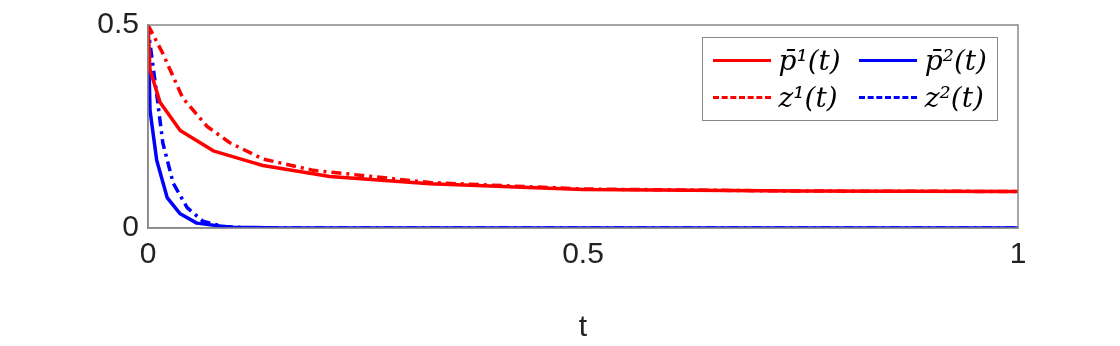  What do you see at coordinates (808, 97) in the screenshot?
I see `legend-label: z¹(t)` at bounding box center [808, 97].